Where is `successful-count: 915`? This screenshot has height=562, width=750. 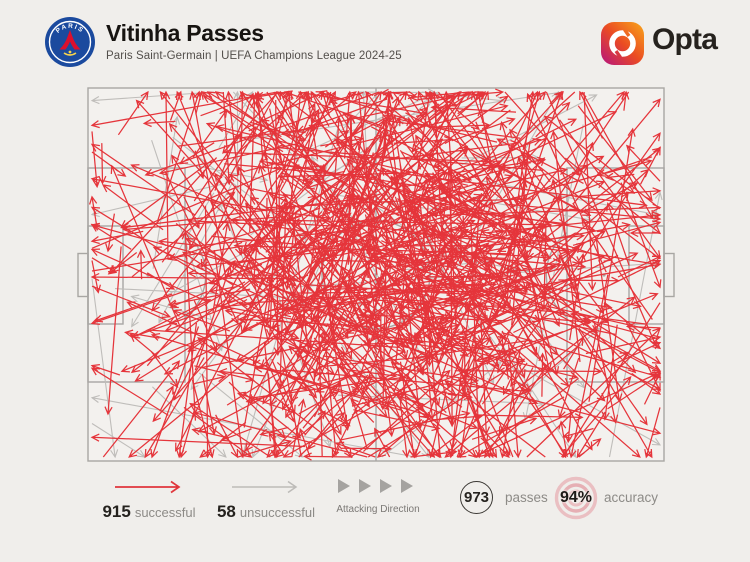 successful-count: 915 is located at coordinates (116, 511).